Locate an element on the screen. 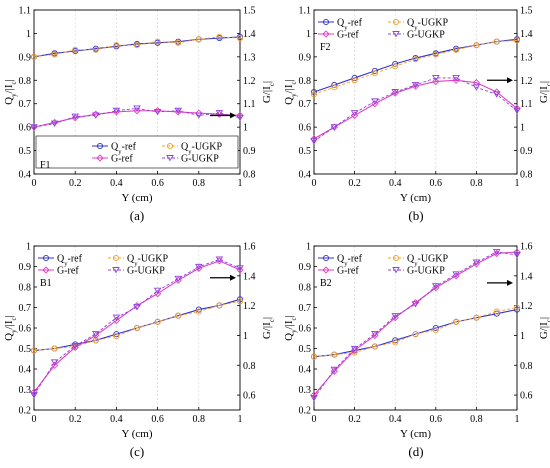 The height and width of the screenshot is (468, 550). y-tick-label: 0.6 is located at coordinates (25, 128).